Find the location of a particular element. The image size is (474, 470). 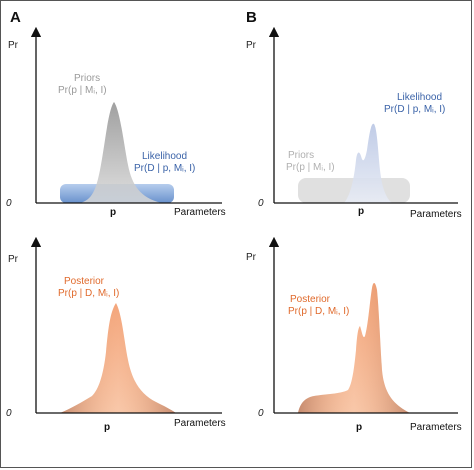

prior-distribution is located at coordinates (121, 152).